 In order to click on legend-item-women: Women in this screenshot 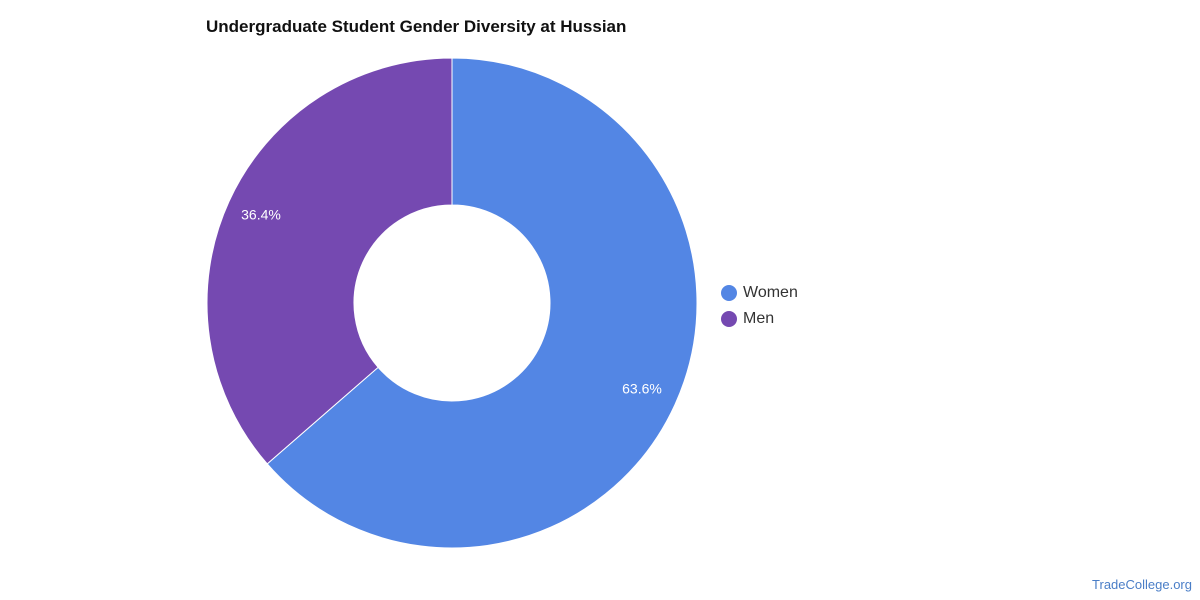, I will do `click(759, 293)`.